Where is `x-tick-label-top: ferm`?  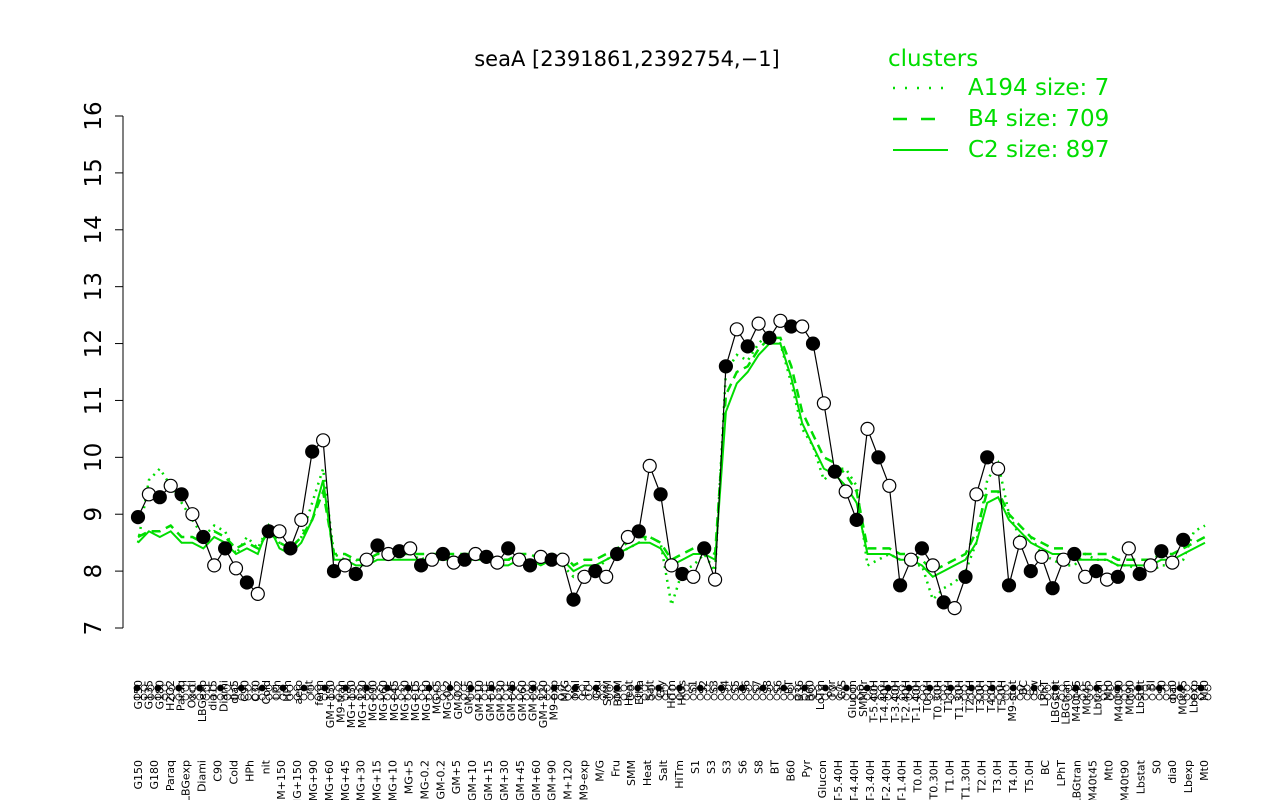 x-tick-label-top: ferm is located at coordinates (319, 693).